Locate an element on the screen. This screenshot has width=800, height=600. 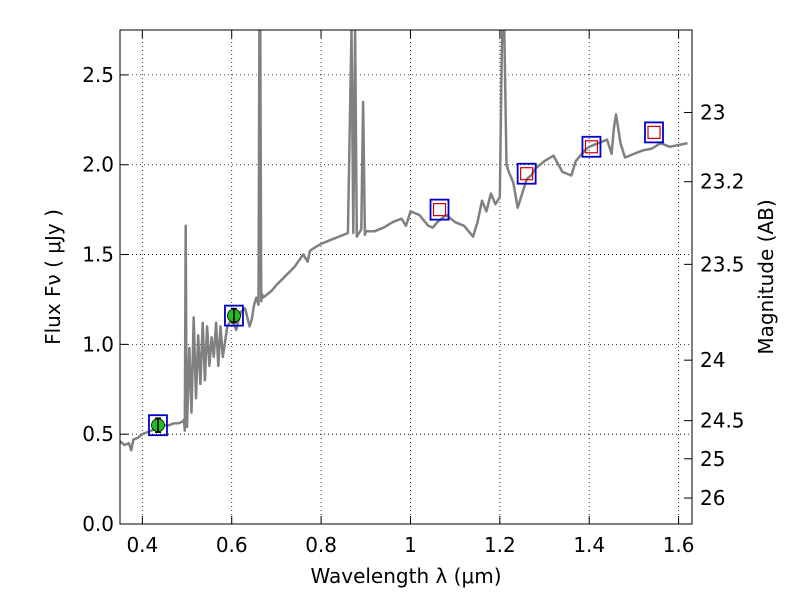
y-tick-label: 1.0 is located at coordinates (98, 344).